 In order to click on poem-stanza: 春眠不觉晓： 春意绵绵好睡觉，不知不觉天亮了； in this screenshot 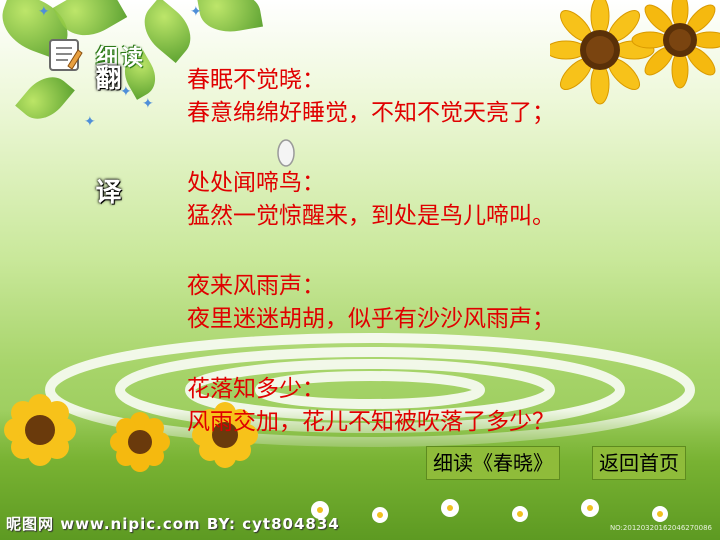, I will do `click(371, 97)`.